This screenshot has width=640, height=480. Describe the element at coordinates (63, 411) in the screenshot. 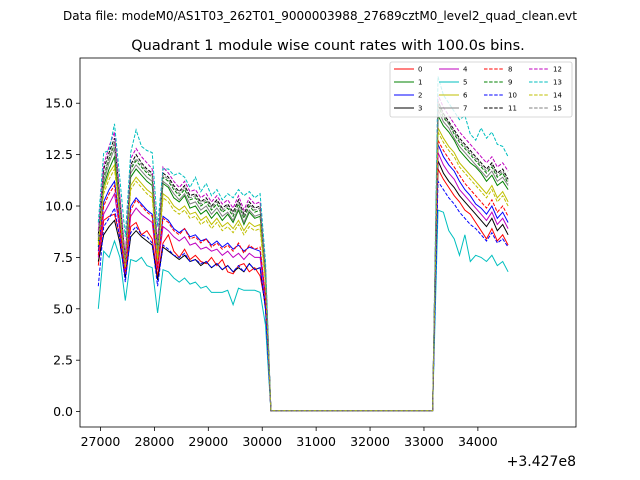

I see `y-tick-label: 0.0` at that location.